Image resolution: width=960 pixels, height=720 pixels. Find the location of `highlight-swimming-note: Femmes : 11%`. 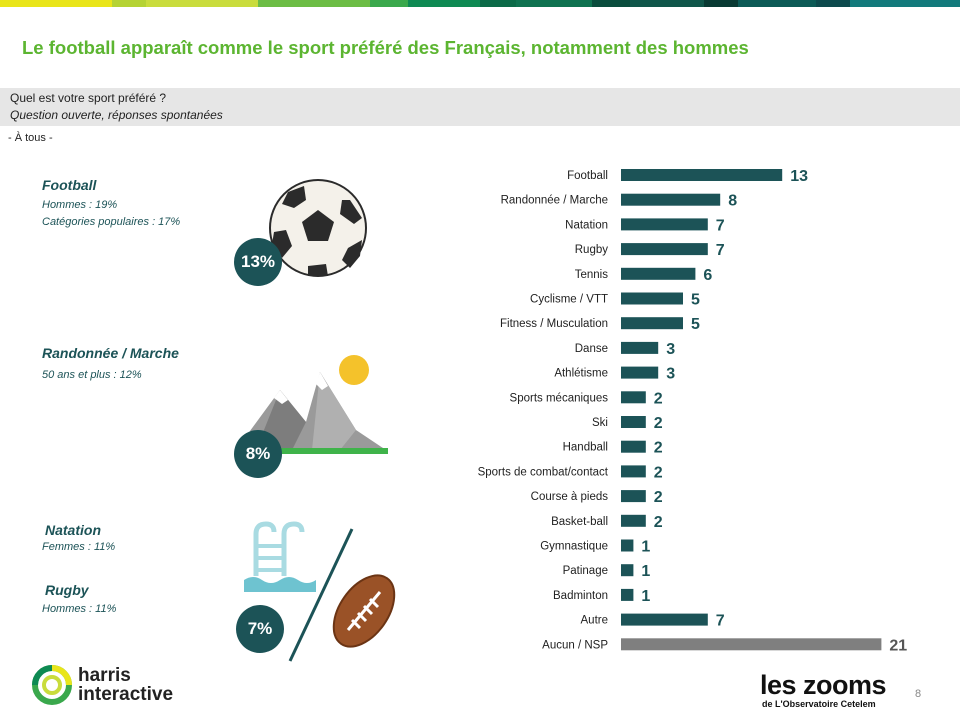

highlight-swimming-note: Femmes : 11% is located at coordinates (79, 547).